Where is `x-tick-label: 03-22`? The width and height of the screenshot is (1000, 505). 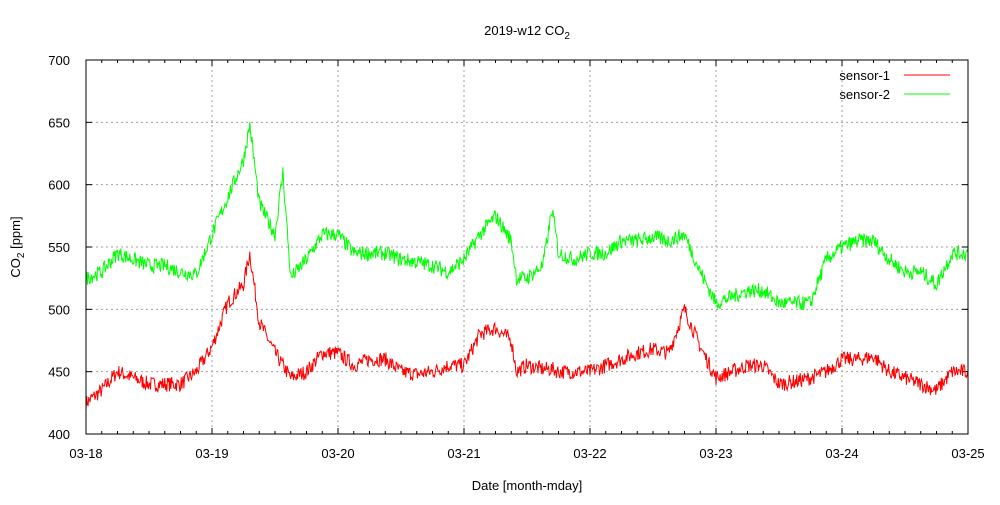 x-tick-label: 03-22 is located at coordinates (589, 453).